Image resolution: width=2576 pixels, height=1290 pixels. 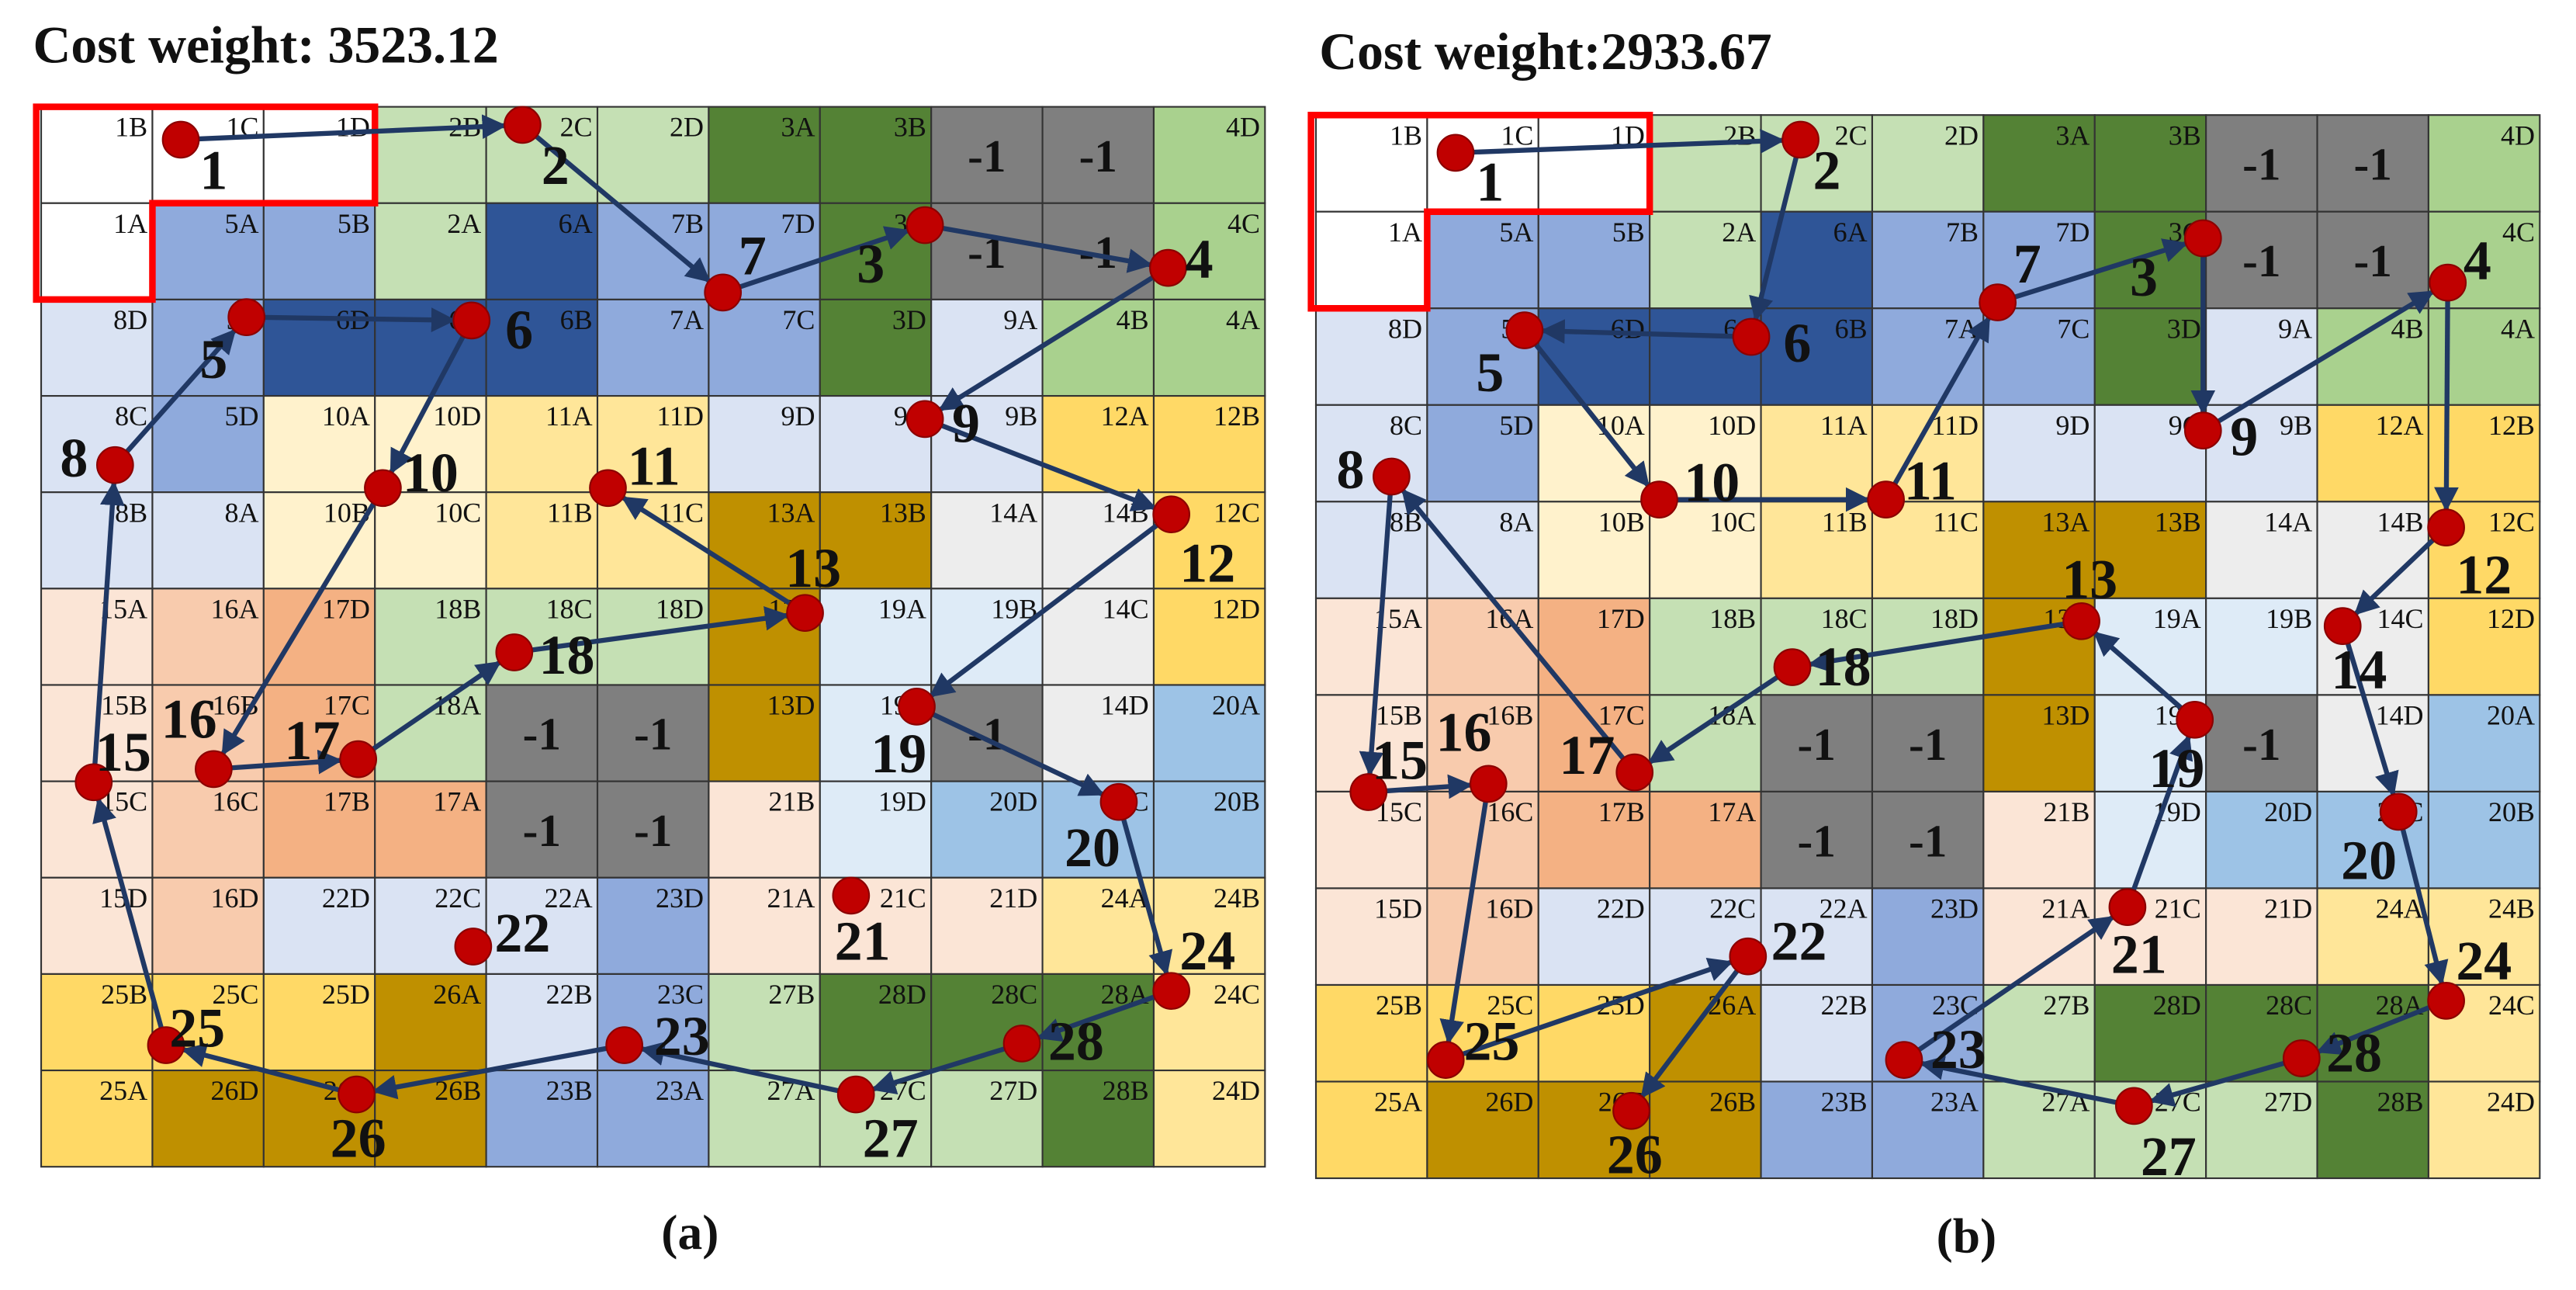 I want to click on cell-label: 6D, so click(x=1628, y=329).